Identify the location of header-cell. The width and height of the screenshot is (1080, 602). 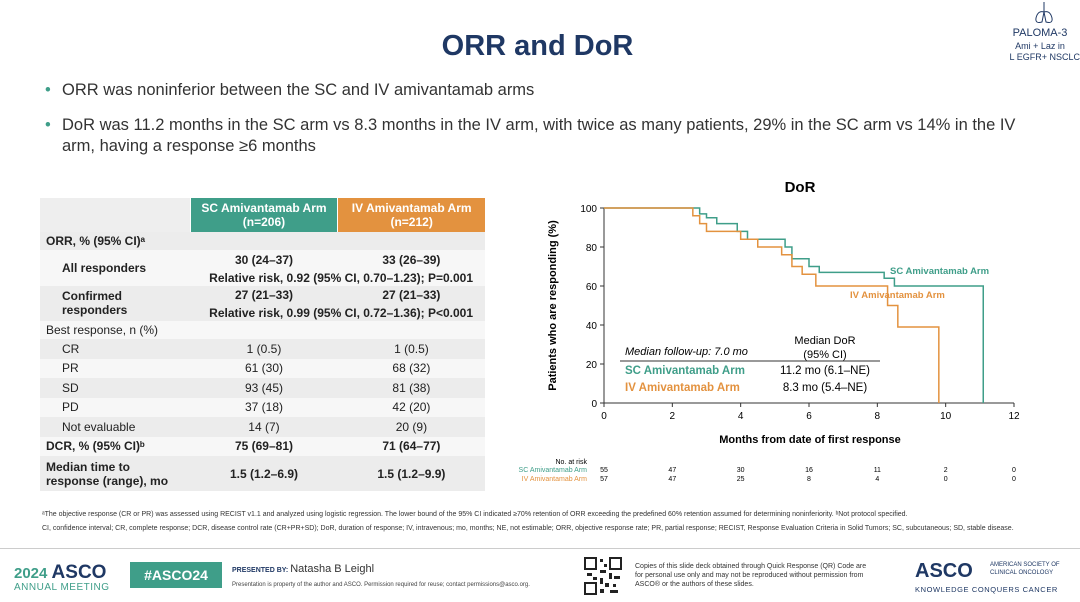
(115, 215).